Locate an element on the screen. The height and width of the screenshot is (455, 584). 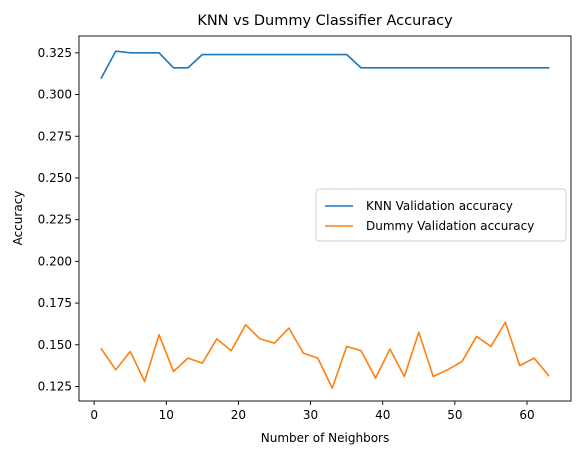
y-axis-label: Accuracy is located at coordinates (18, 218).